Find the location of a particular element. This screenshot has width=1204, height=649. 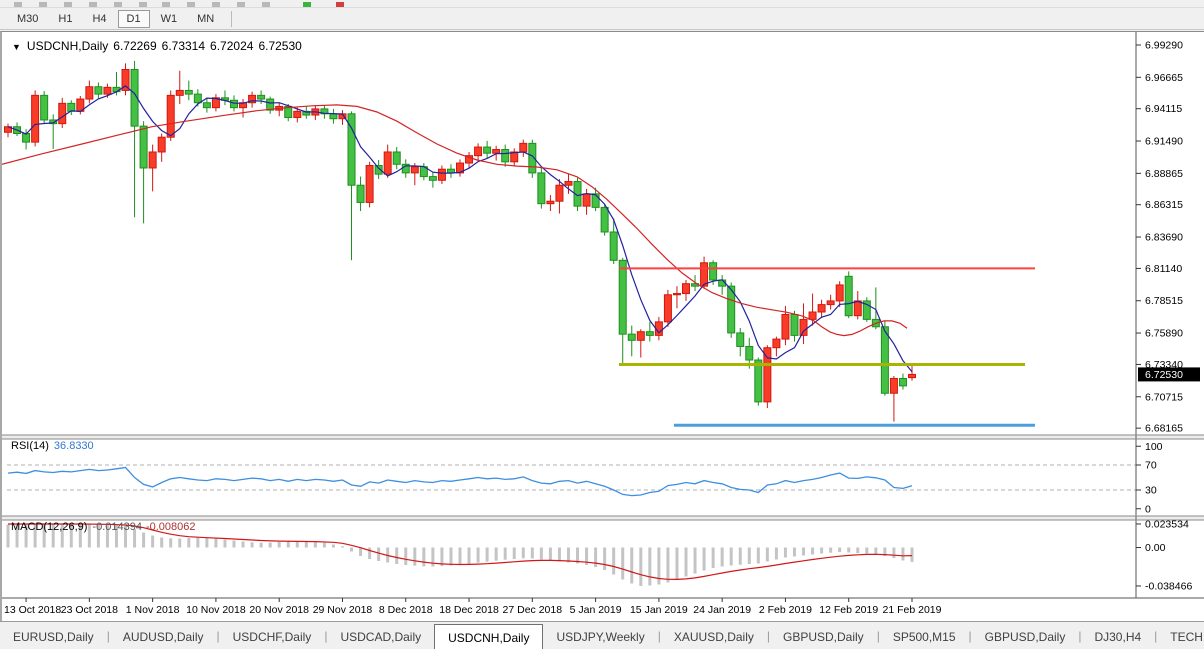

chart-tab-usdjpy-weekly: USDJPY,Weekly is located at coordinates (600, 637).